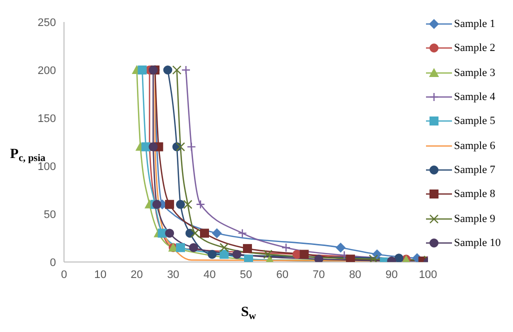  Describe the element at coordinates (47, 118) in the screenshot. I see `y-tick-label: 150` at that location.